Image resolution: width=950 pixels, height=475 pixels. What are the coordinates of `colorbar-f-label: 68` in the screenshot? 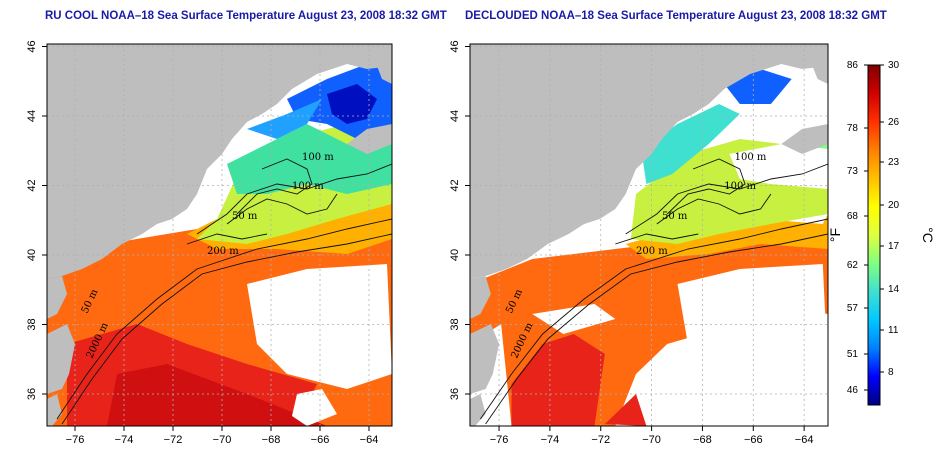 It's located at (853, 216).